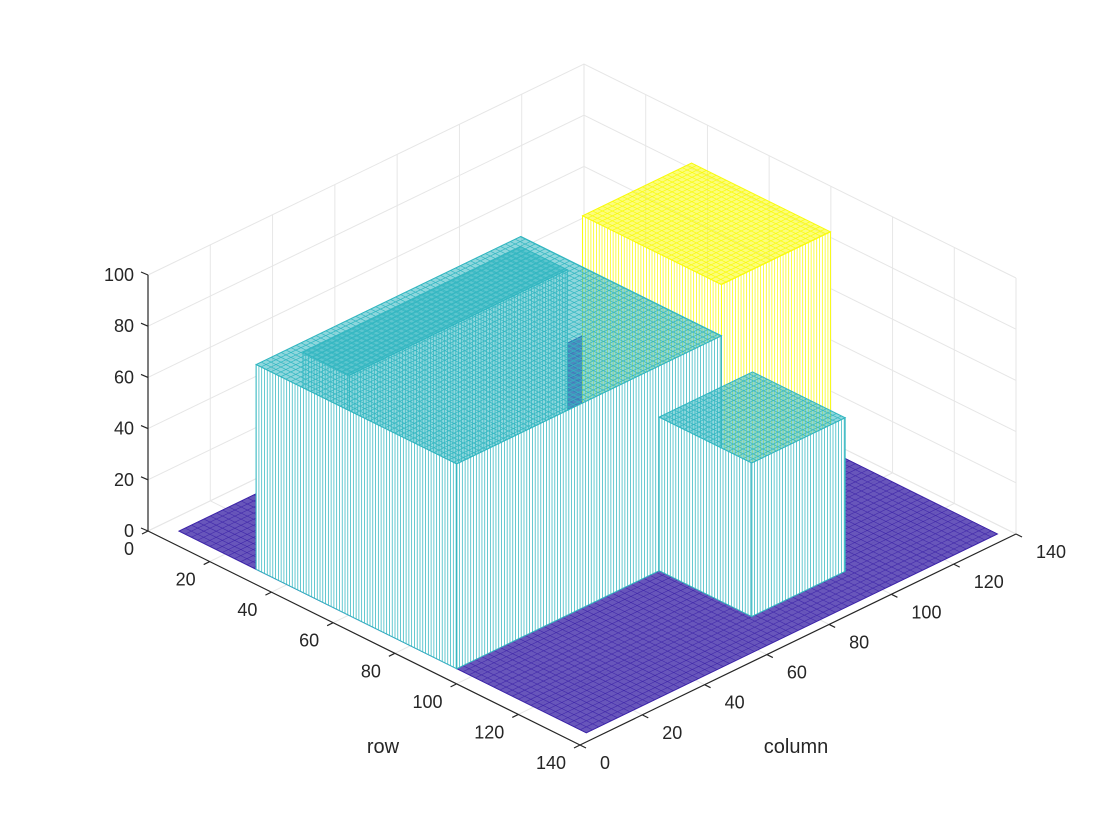 The image size is (1120, 840). I want to click on z-tick-label: 80, so click(124, 326).